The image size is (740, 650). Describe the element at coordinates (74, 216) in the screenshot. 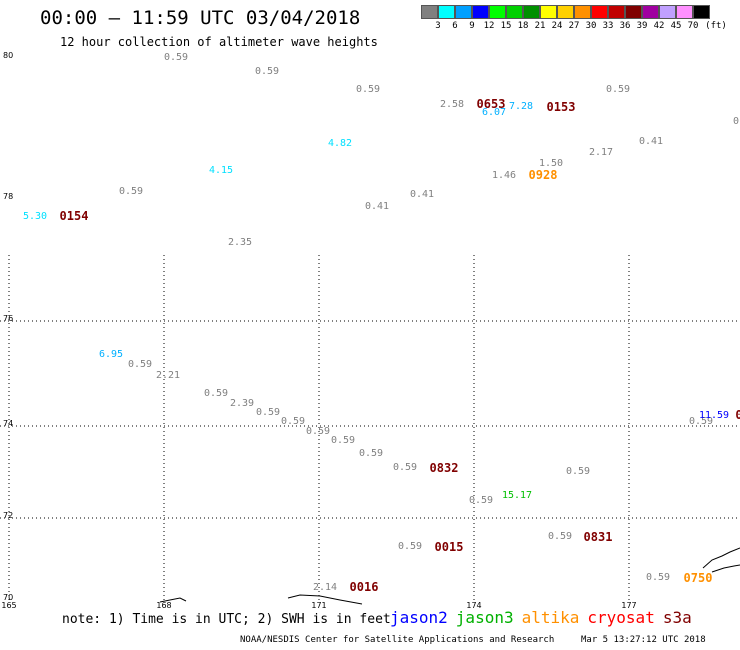

I see `pass-time-label: 0154` at that location.